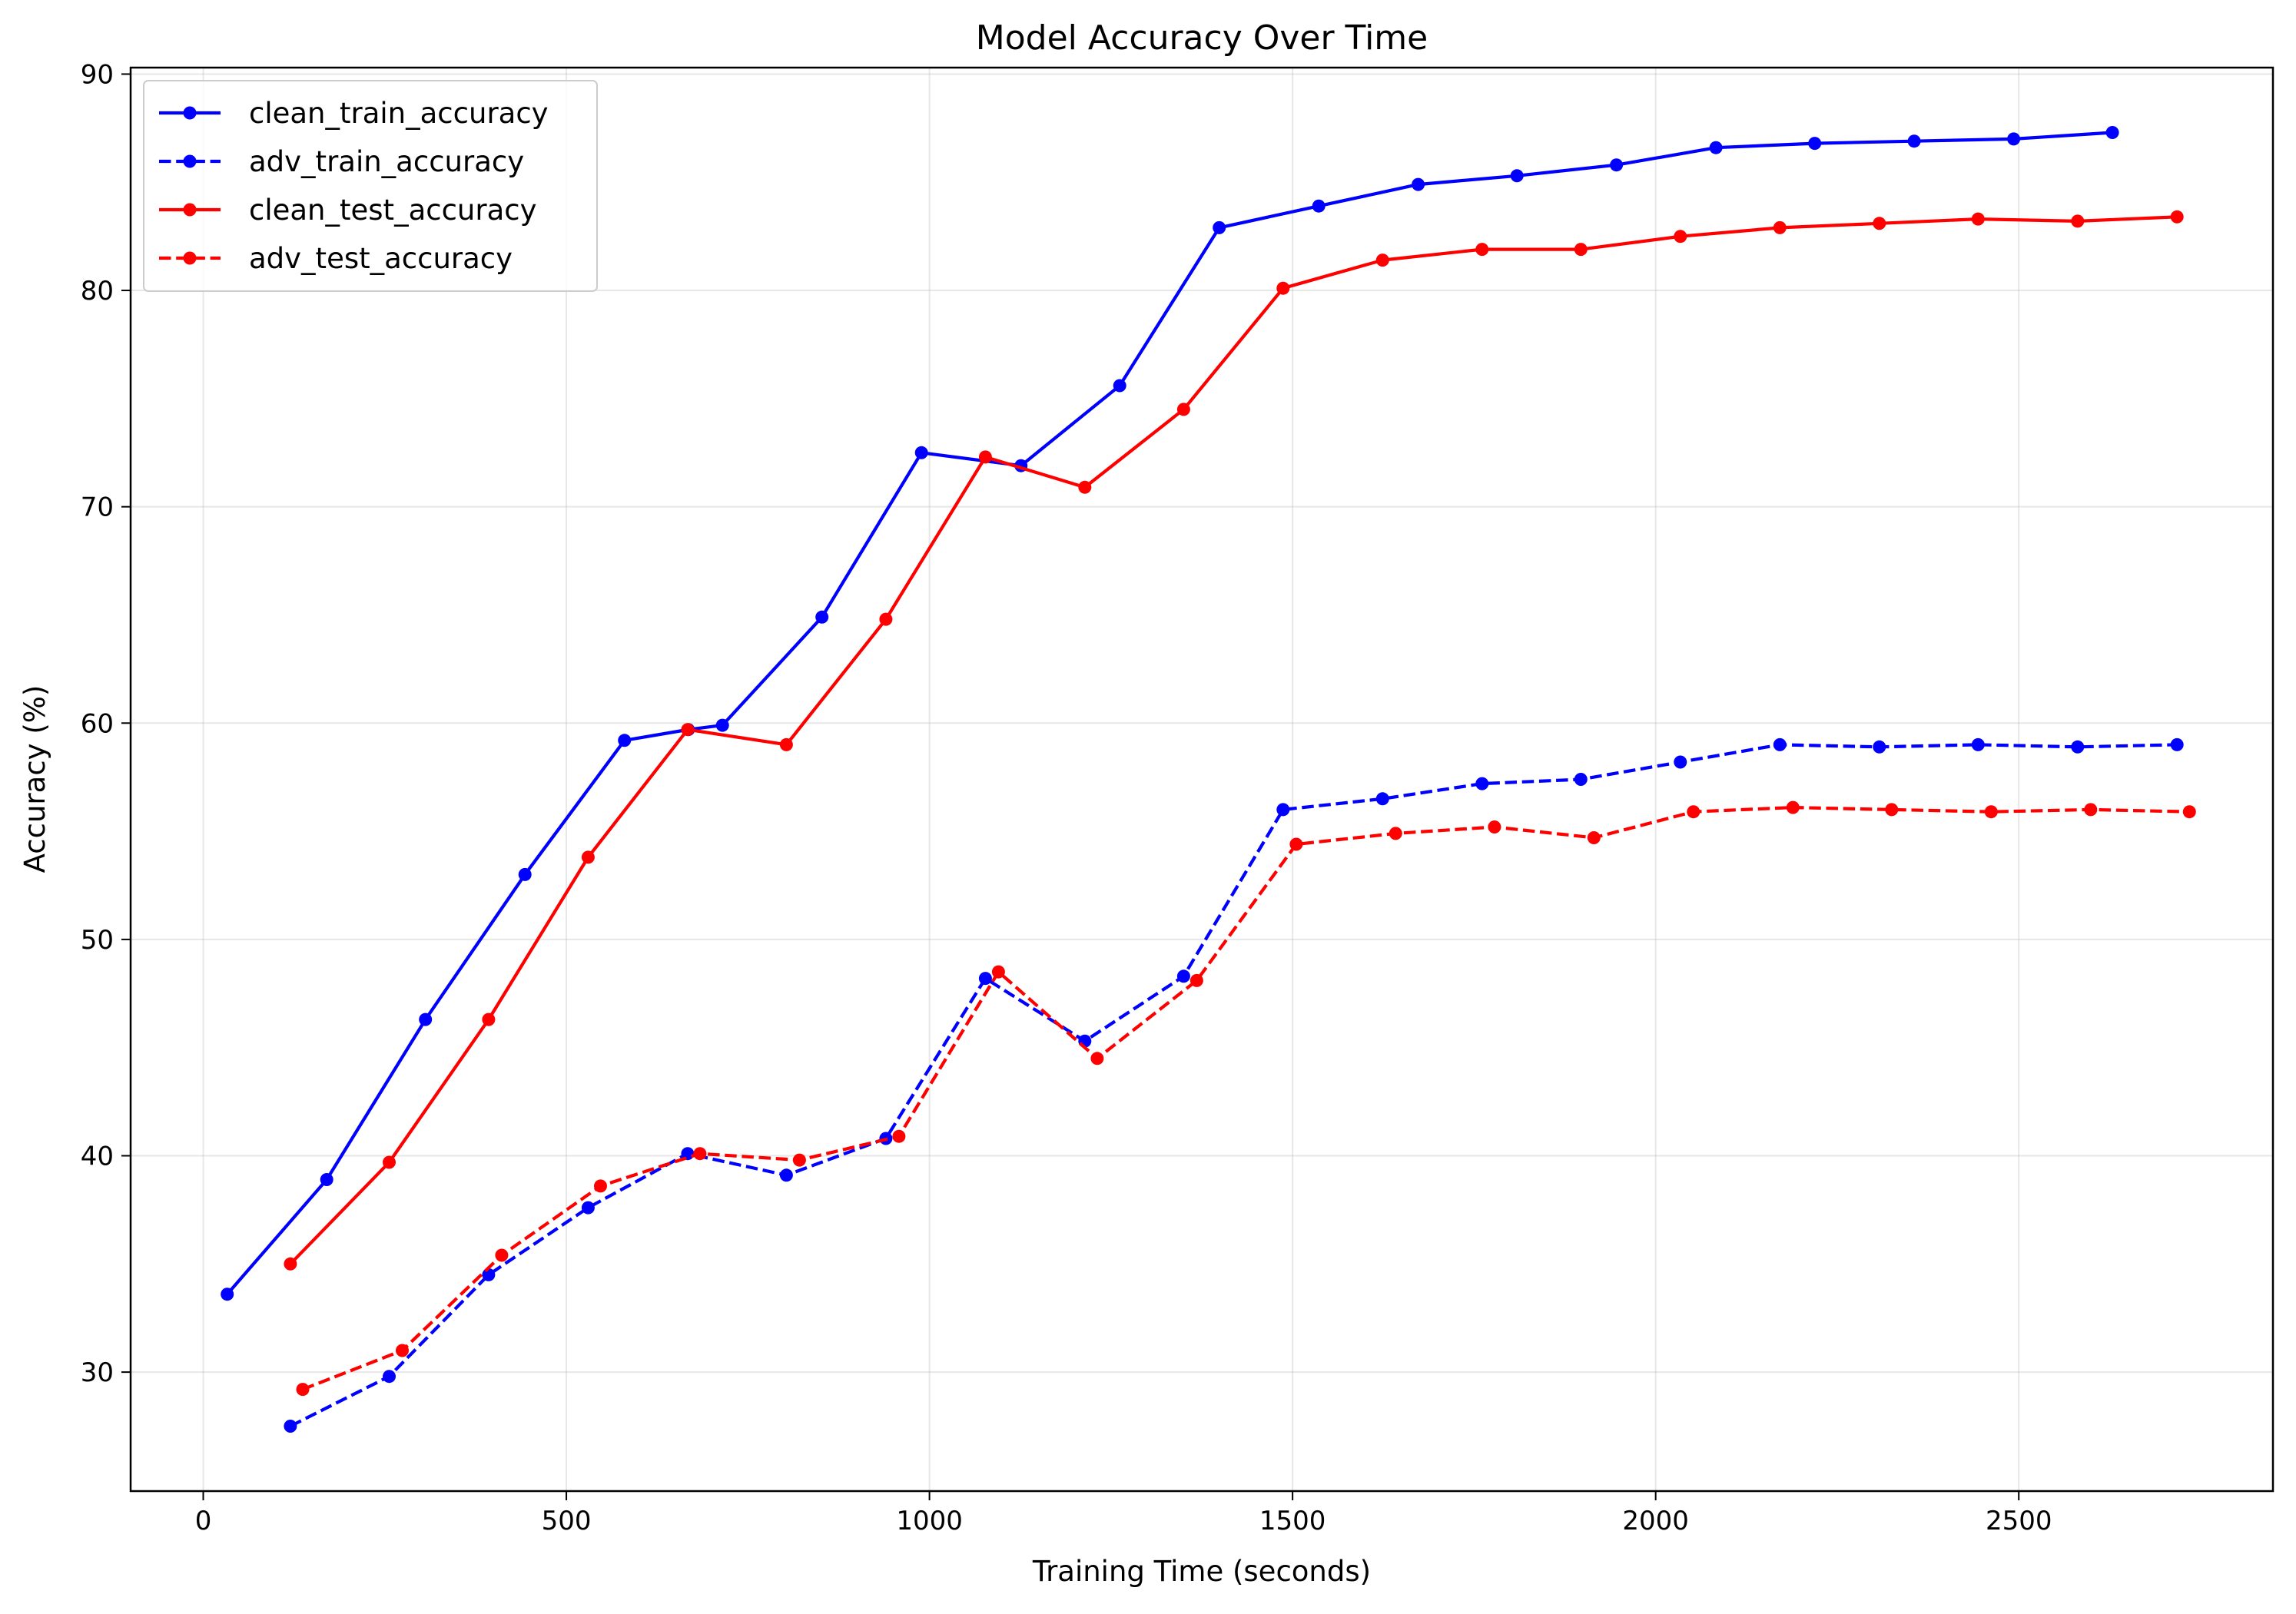 This screenshot has height=1614, width=2296. I want to click on y-tick-label: 80, so click(98, 292).